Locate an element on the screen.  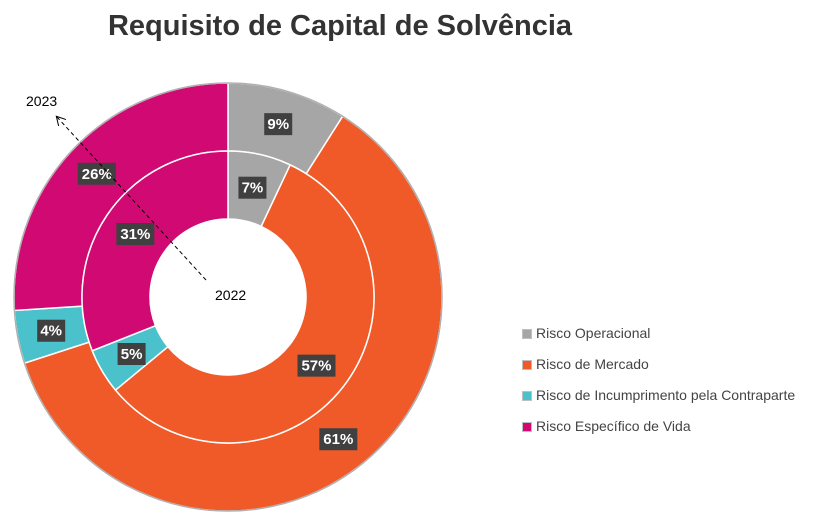
data-label-text: 31% is located at coordinates (135, 234).